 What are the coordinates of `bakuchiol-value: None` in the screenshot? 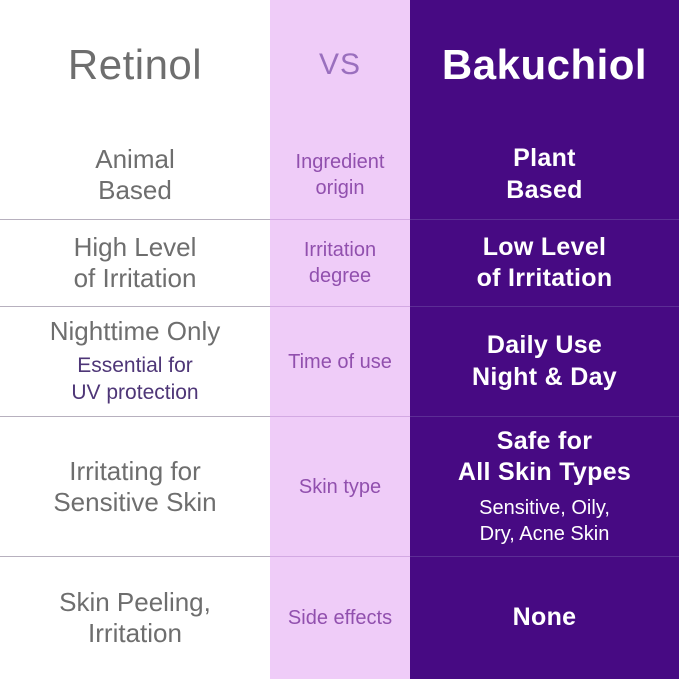 It's located at (544, 617).